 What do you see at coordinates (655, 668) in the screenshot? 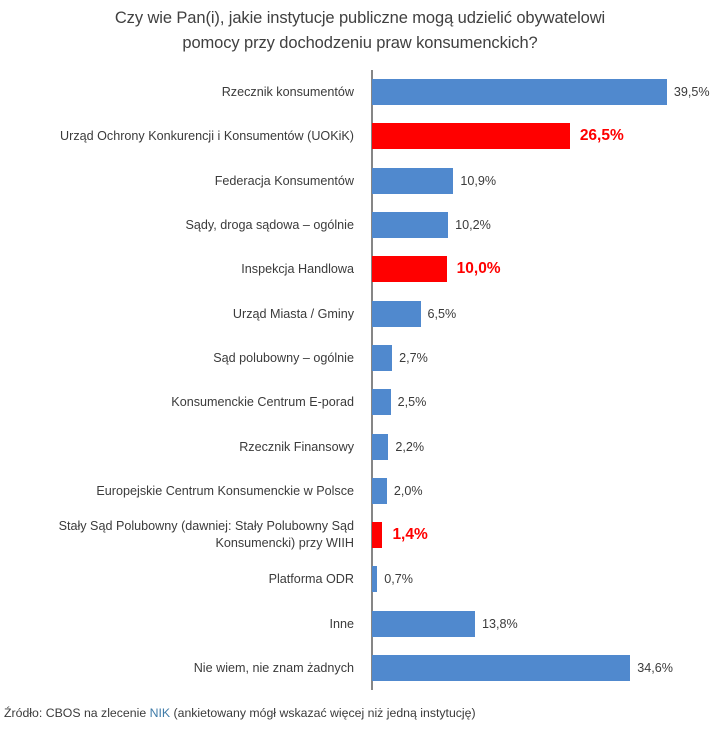
I see `bar-value-label: 34,6%` at bounding box center [655, 668].